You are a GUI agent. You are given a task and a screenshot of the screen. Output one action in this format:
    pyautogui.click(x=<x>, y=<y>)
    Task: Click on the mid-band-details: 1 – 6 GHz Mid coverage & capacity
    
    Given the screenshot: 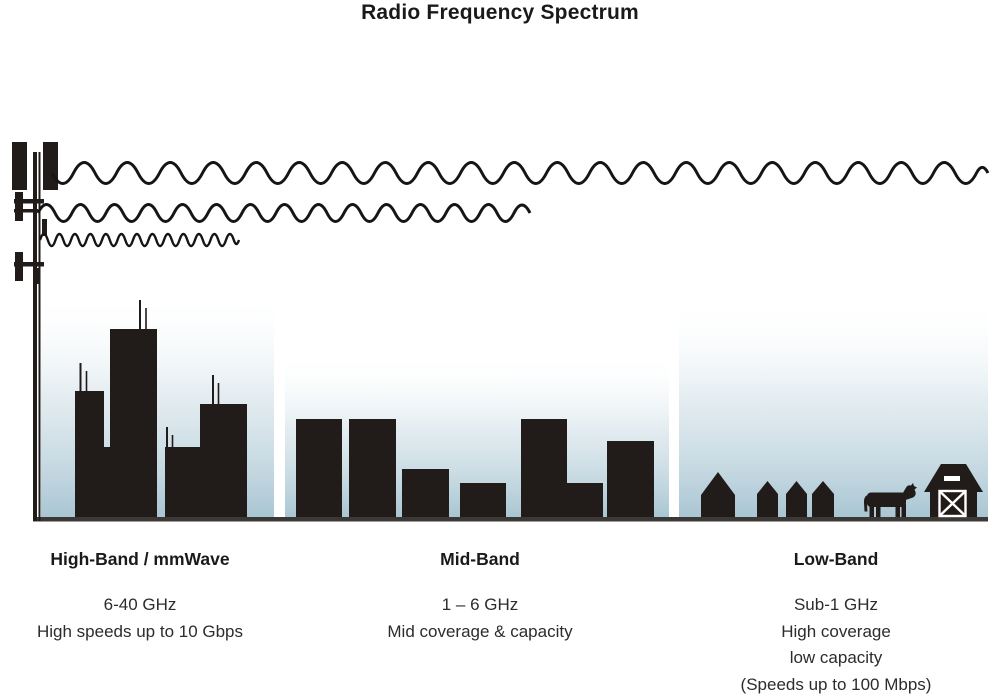 What is the action you would take?
    pyautogui.click(x=480, y=618)
    